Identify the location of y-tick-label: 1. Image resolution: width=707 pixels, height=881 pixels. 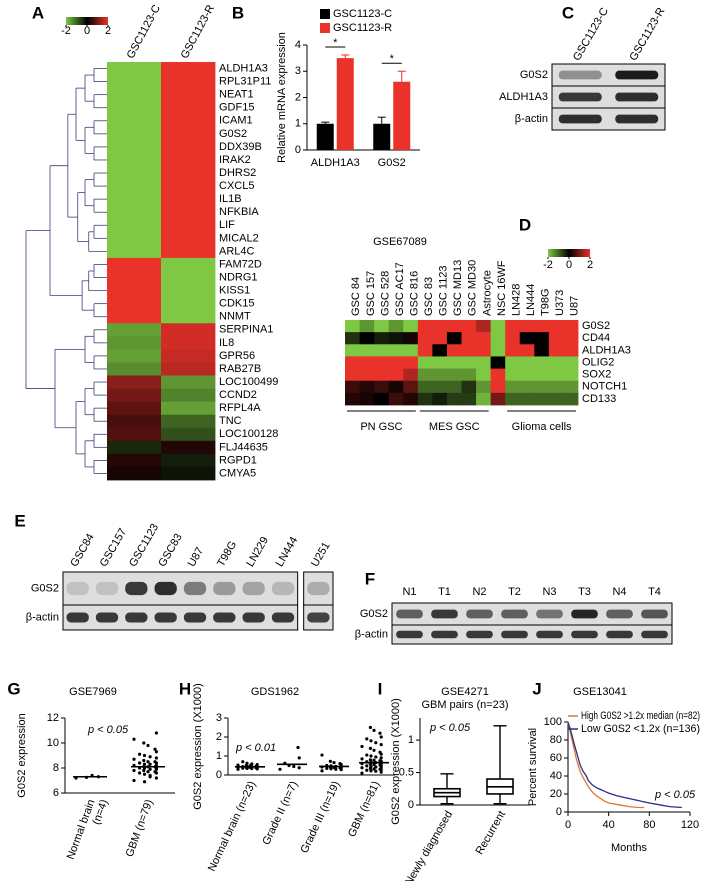
(219, 756).